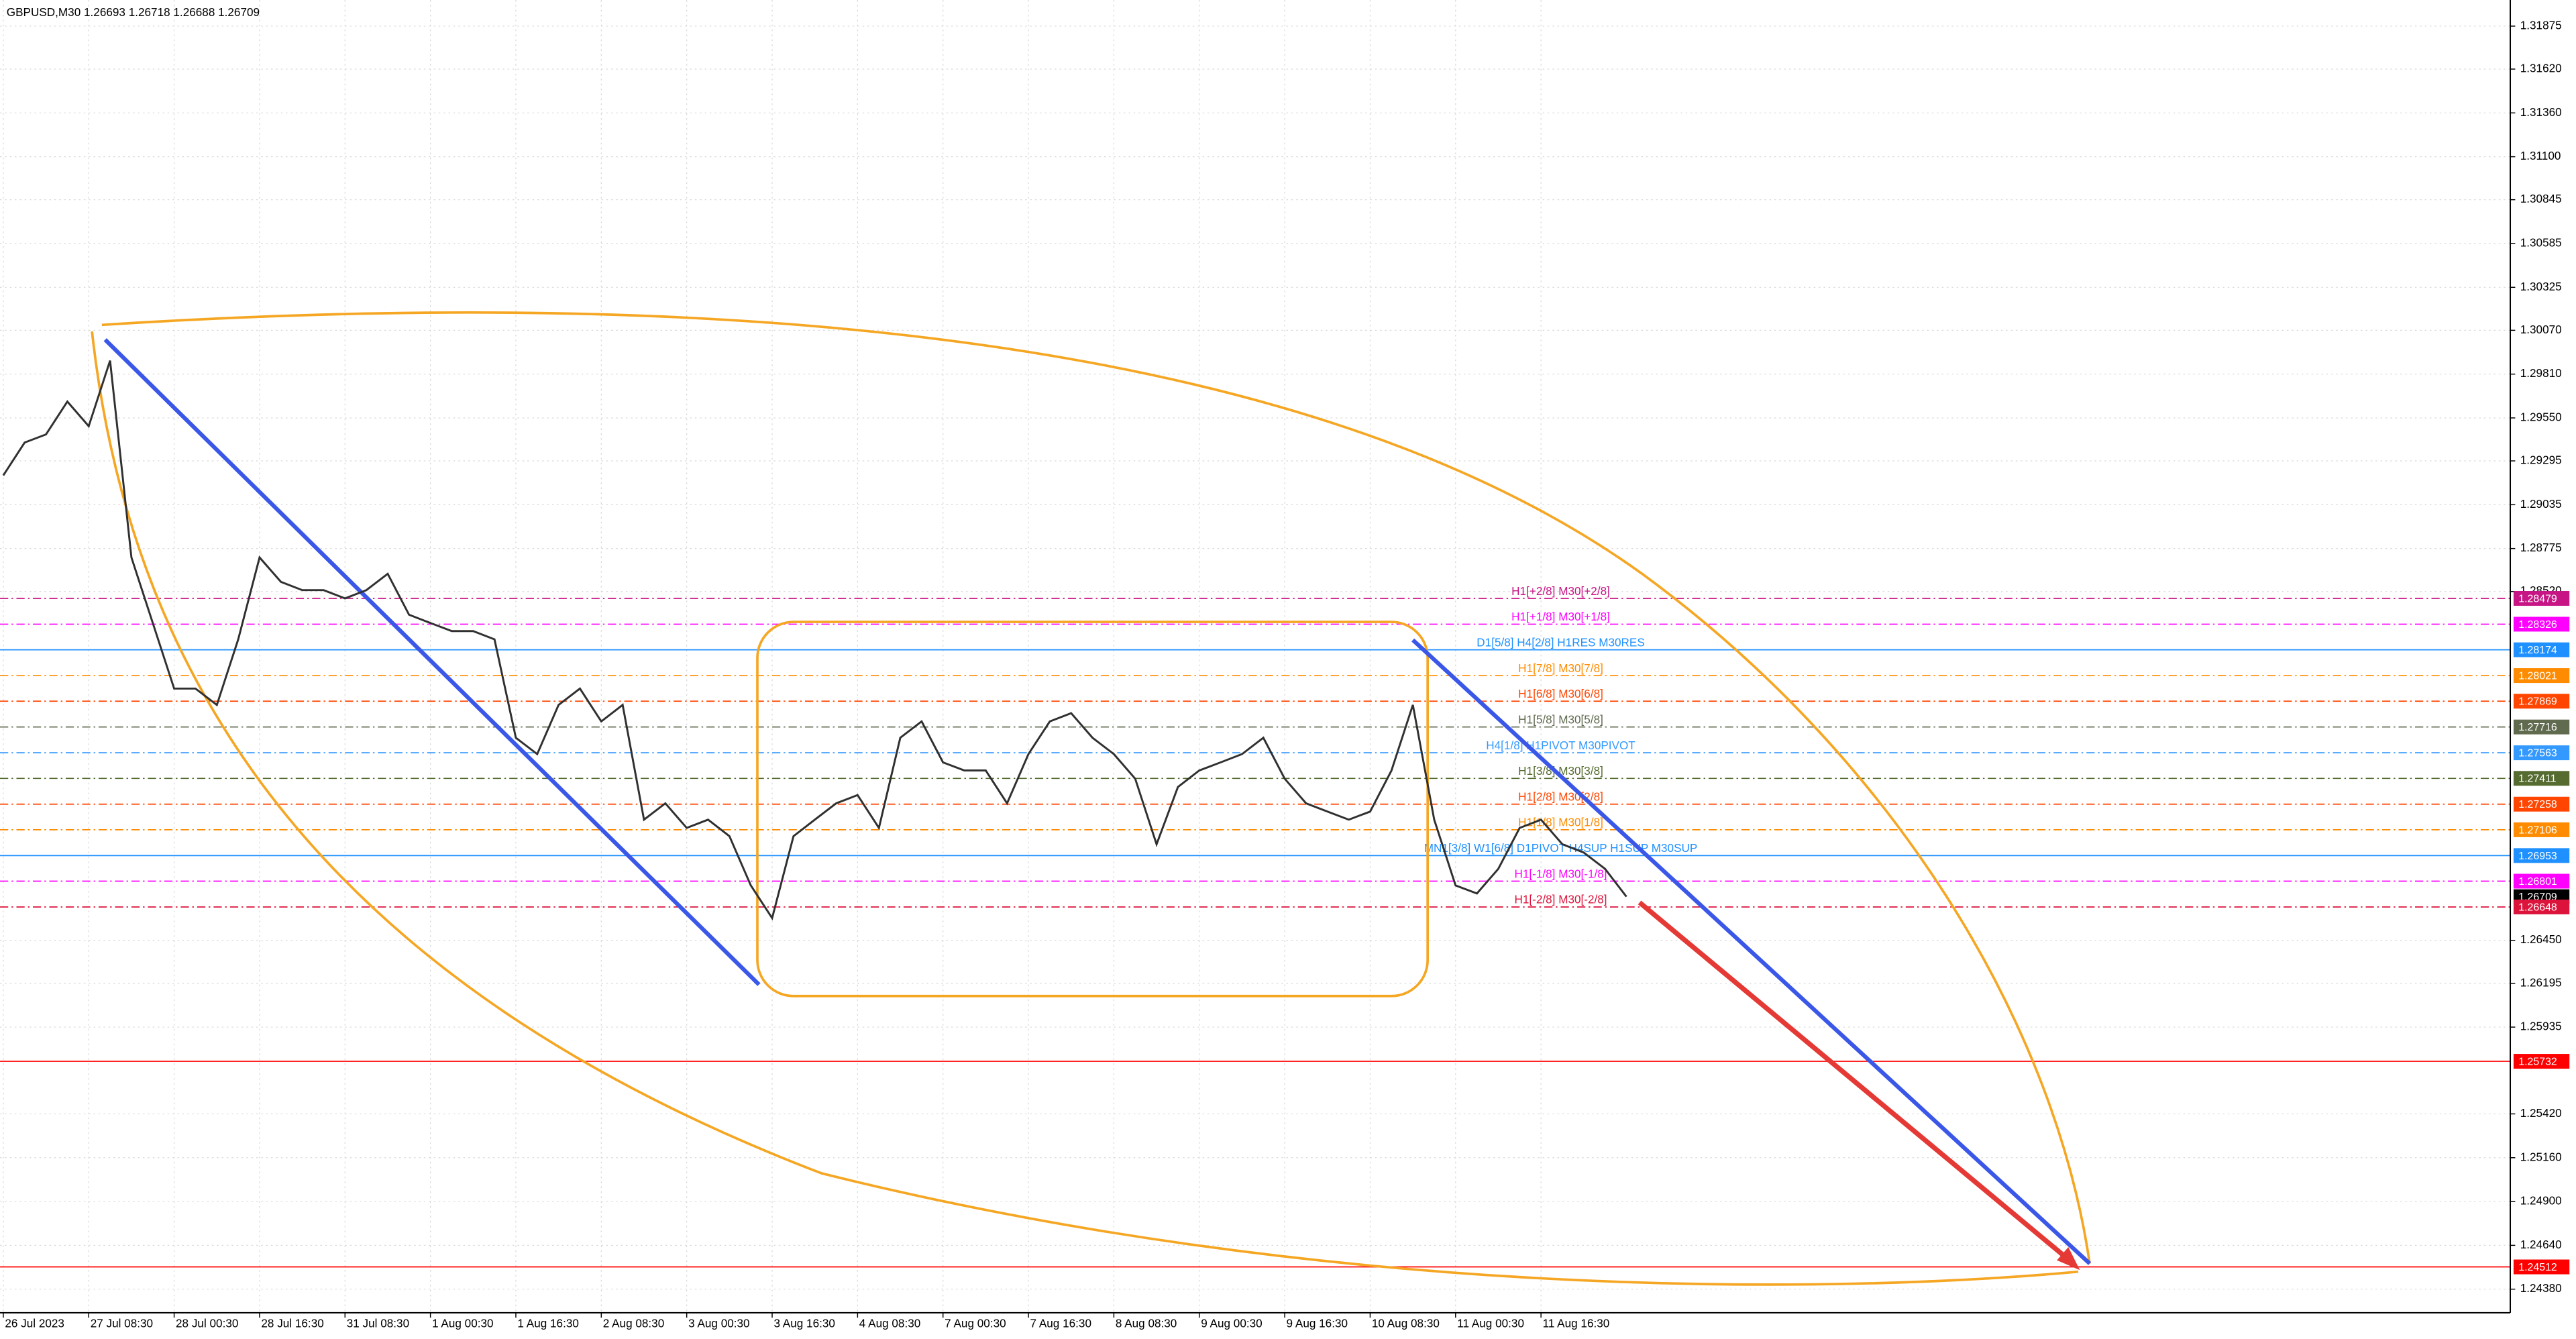  I want to click on level-text: H1[3/8] M30[3/8], so click(1560, 771).